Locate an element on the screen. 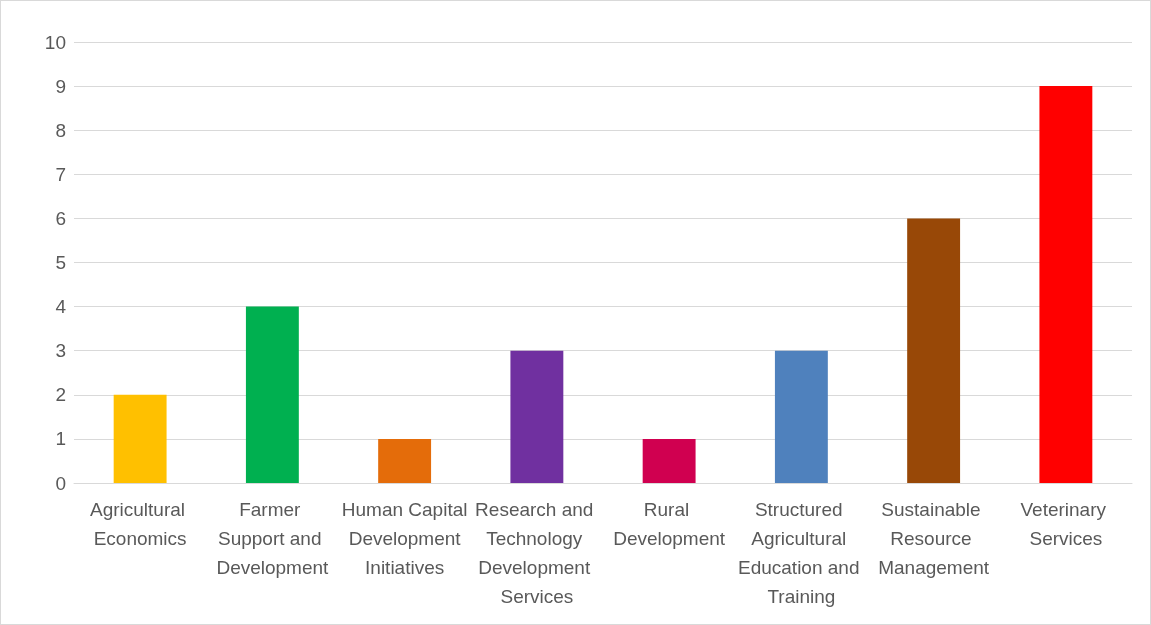 Image resolution: width=1151 pixels, height=625 pixels. x-tick-label: Rural Development is located at coordinates (669, 524).